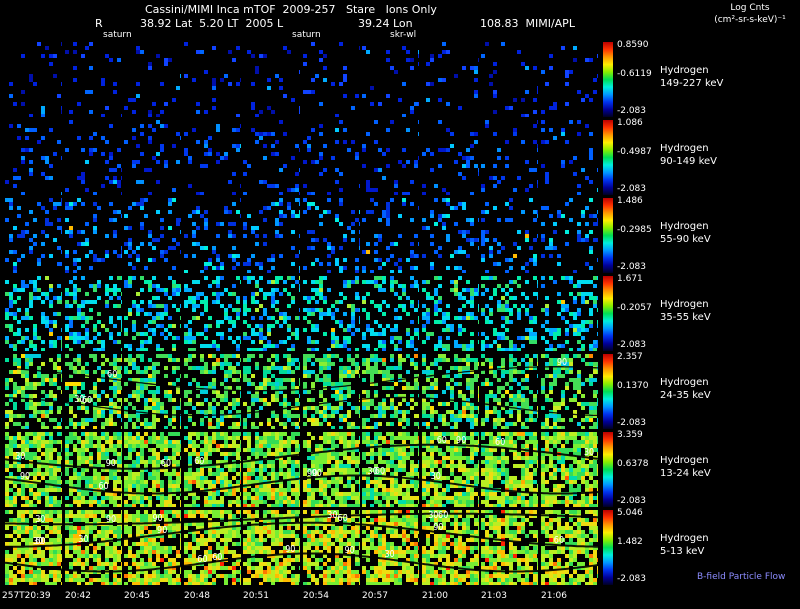  Describe the element at coordinates (750, 20) in the screenshot. I see `log-cnts-units: (cm²-sr-s-keV)⁻¹` at that location.